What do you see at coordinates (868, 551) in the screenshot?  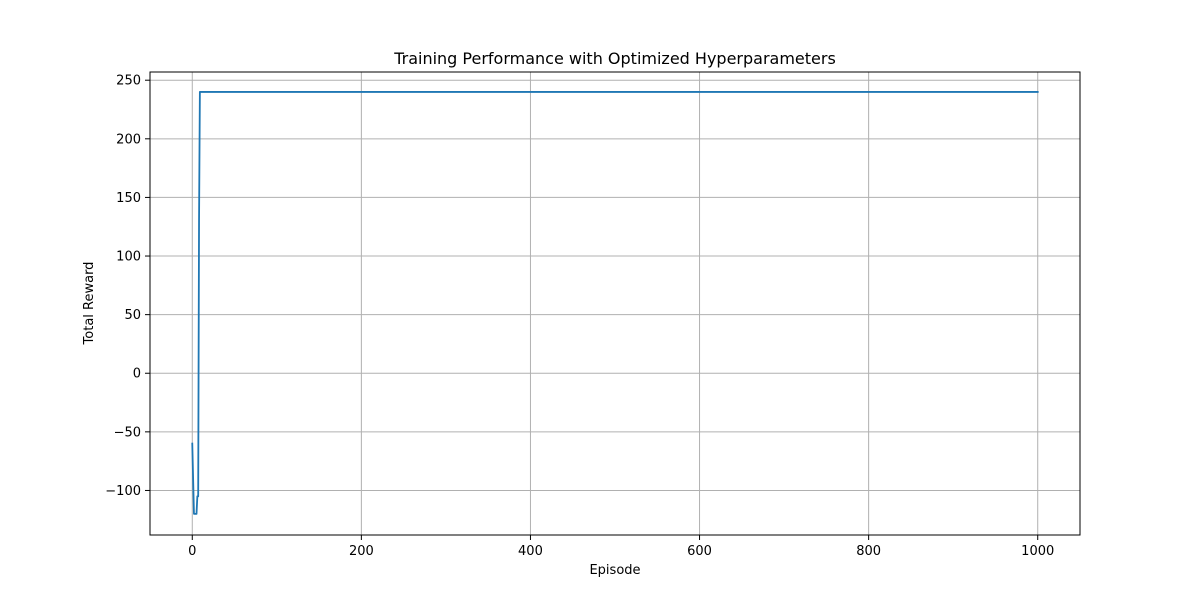 I see `x-tick-label-4: 800` at bounding box center [868, 551].